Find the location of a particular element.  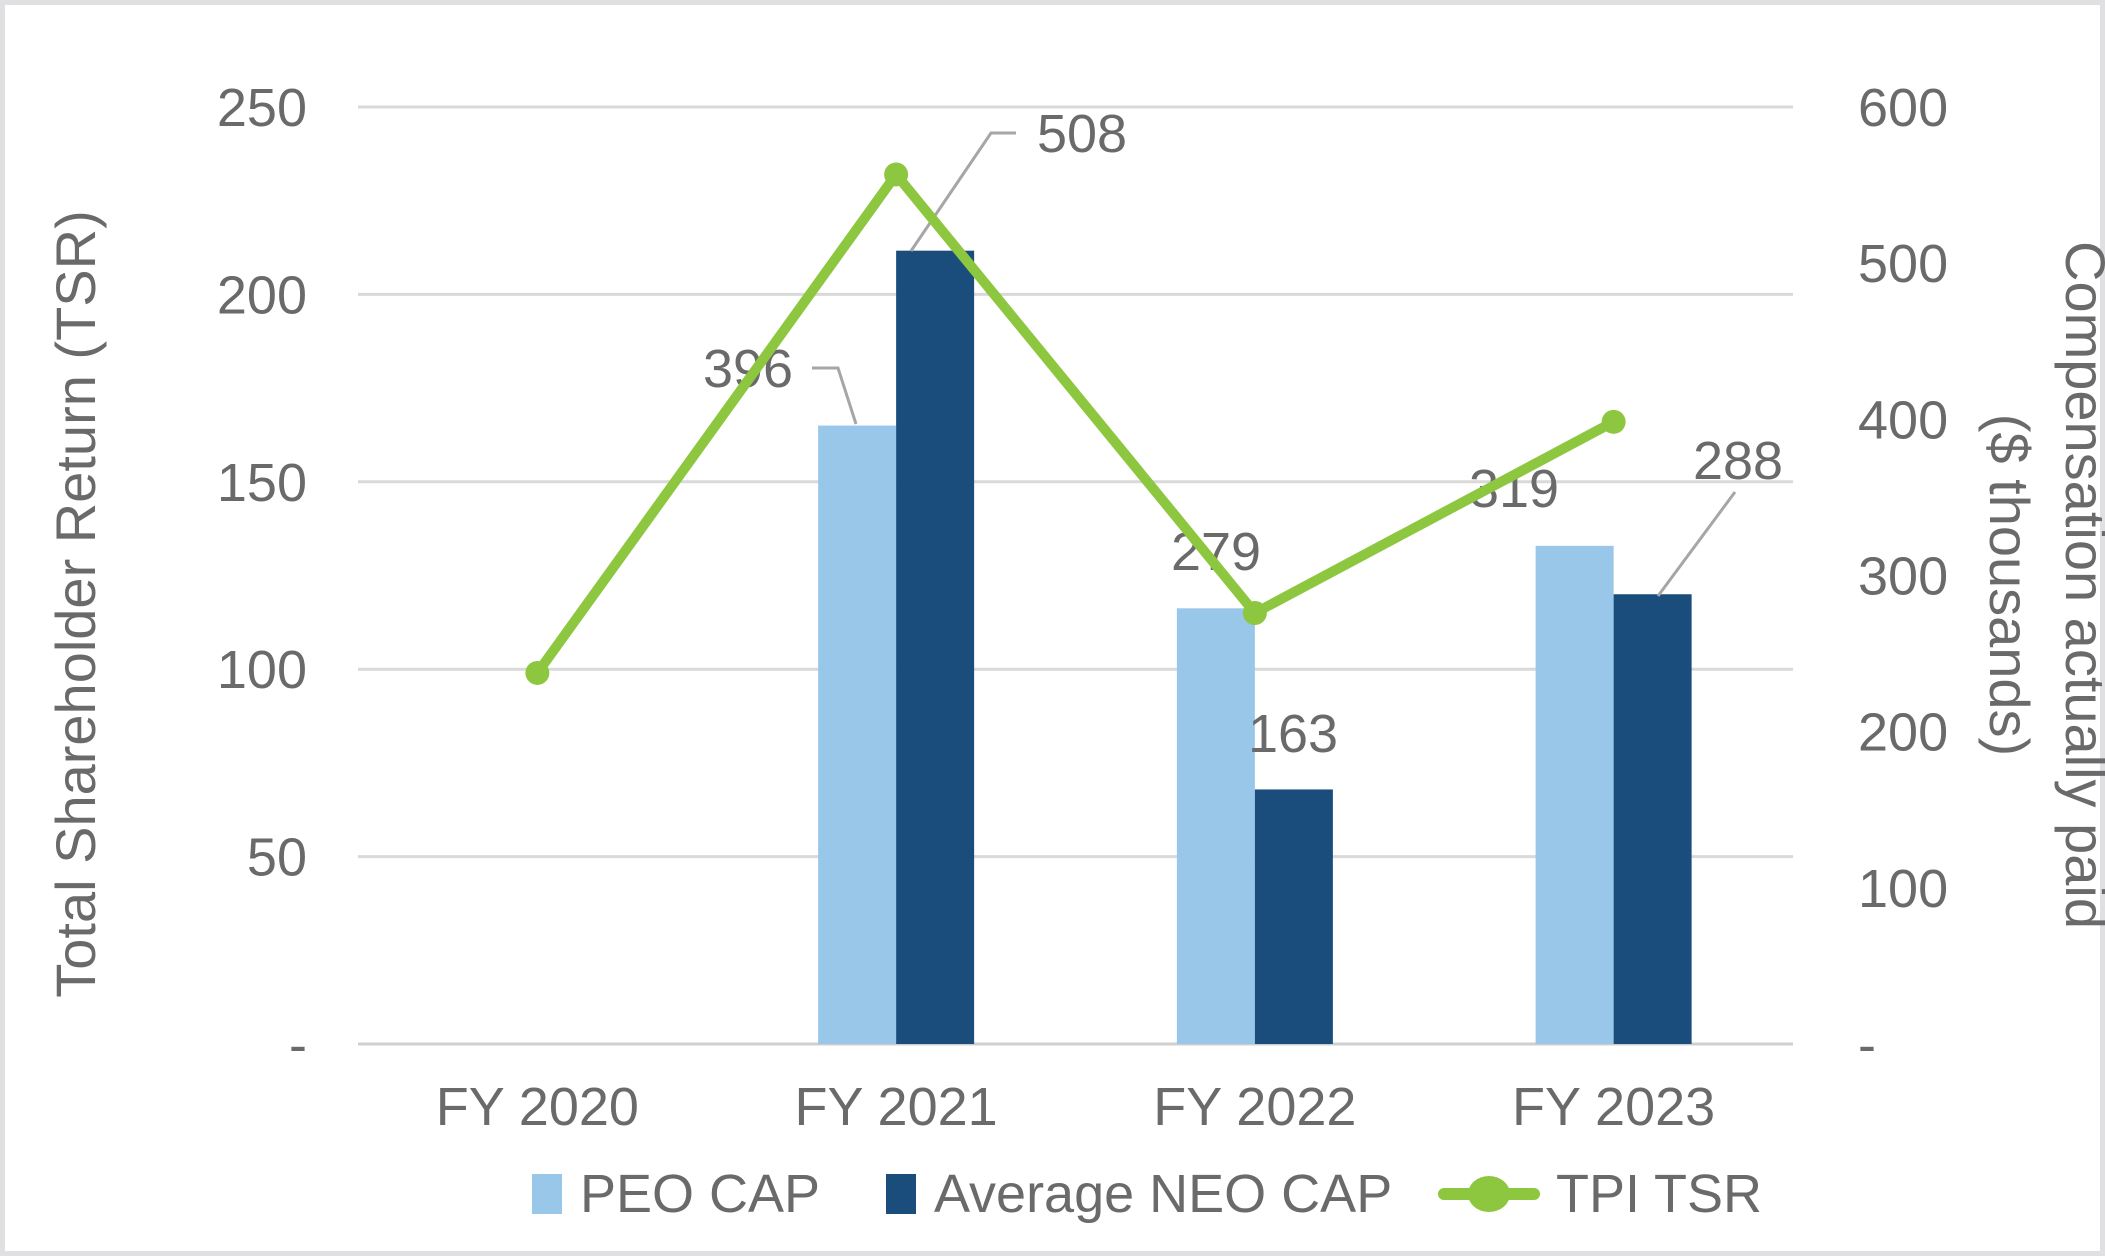

bar-average-neo-cap-fy-2023 is located at coordinates (1652, 819).